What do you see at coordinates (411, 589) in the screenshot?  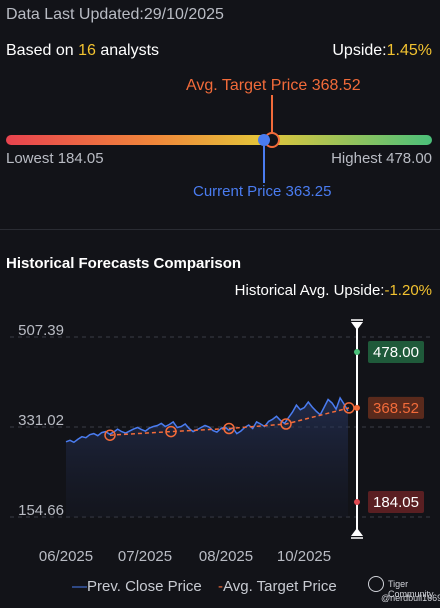 I see `watermark-brand: Tiger Community` at bounding box center [411, 589].